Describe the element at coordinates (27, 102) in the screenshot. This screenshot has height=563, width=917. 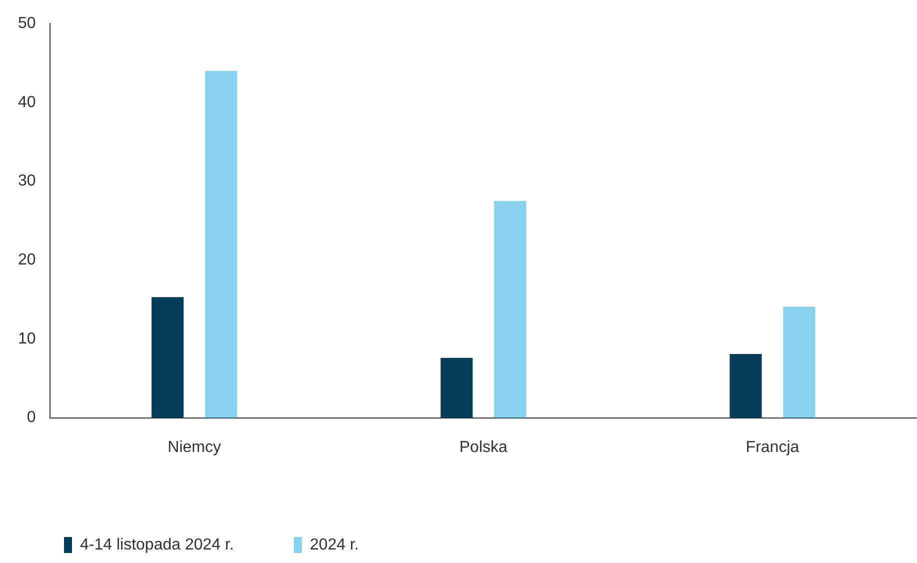
I see `y-tick-label: 40` at that location.